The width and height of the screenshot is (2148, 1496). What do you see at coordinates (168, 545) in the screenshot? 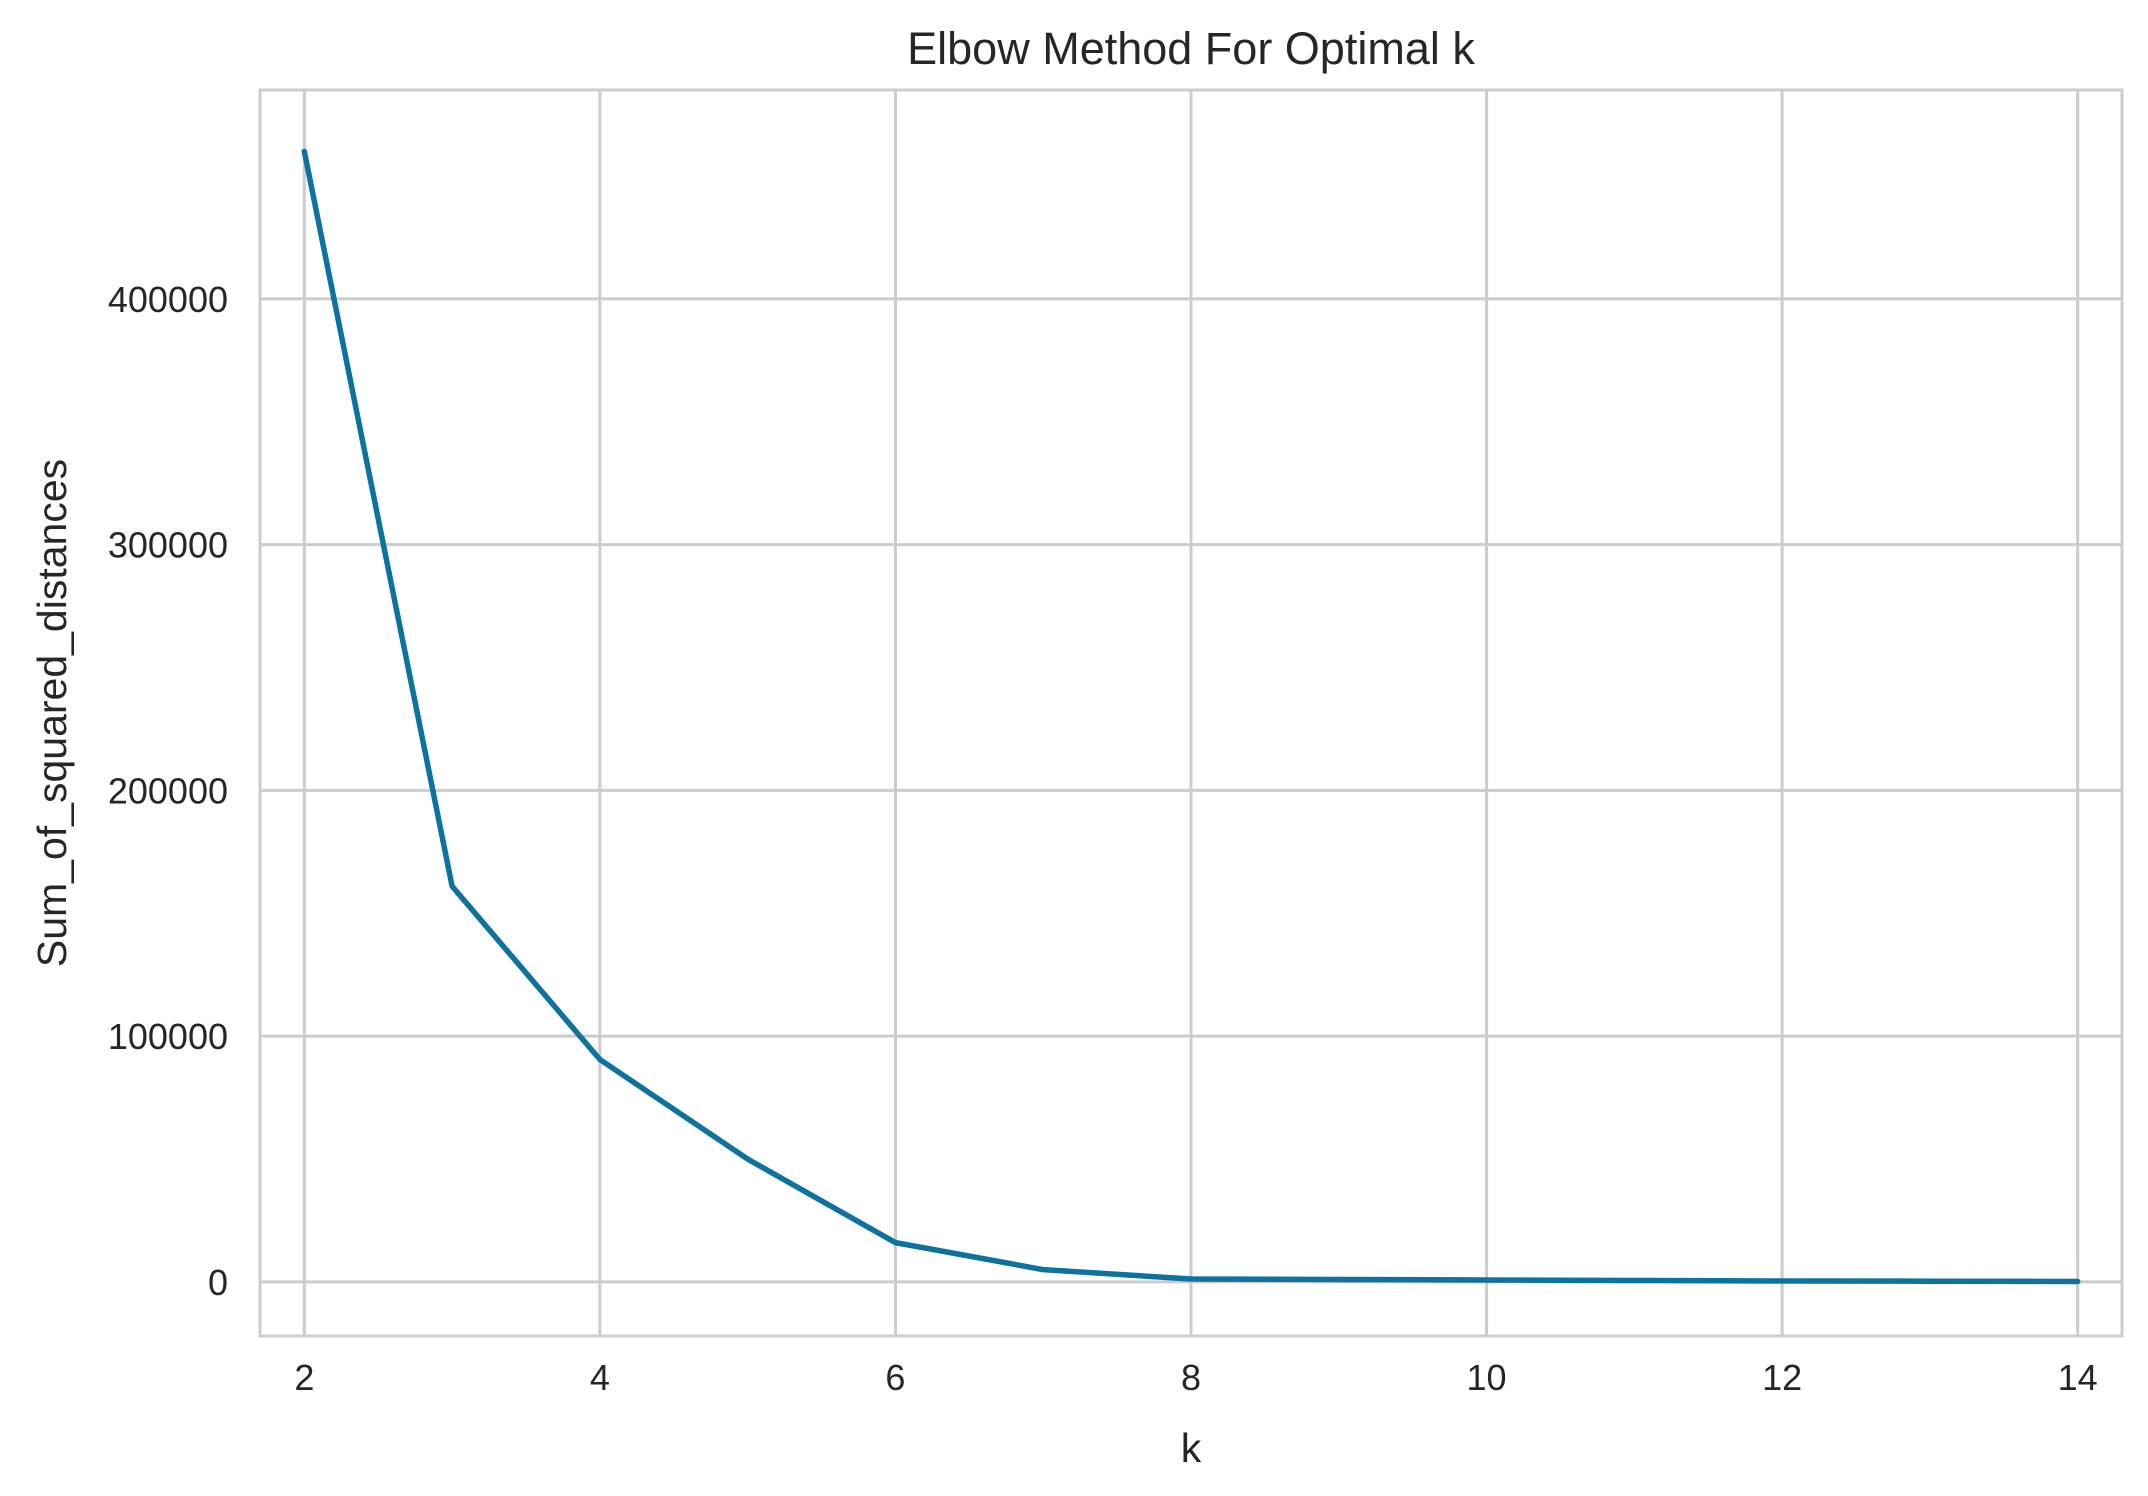
I see `y-tick-label: 300000` at bounding box center [168, 545].